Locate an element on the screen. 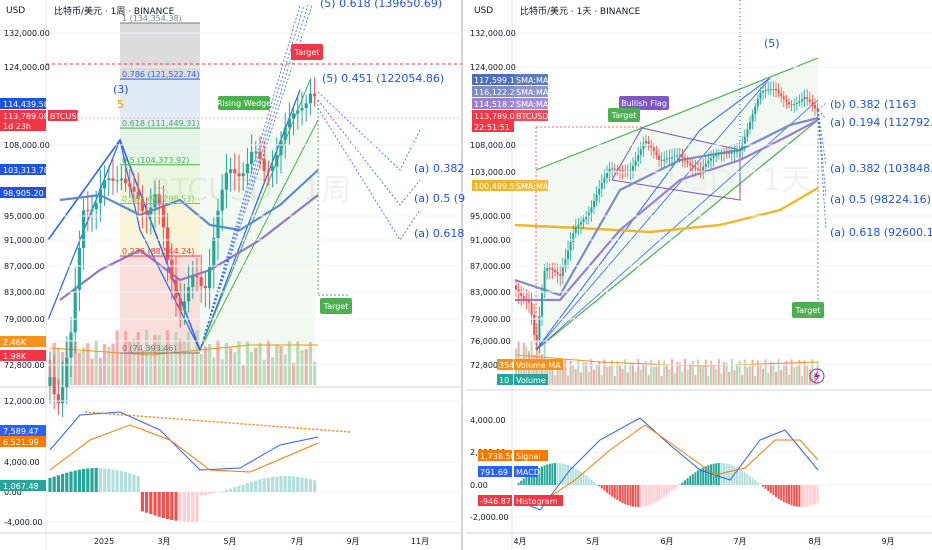 Image resolution: width=932 pixels, height=550 pixels. trend-line is located at coordinates (653, 214).